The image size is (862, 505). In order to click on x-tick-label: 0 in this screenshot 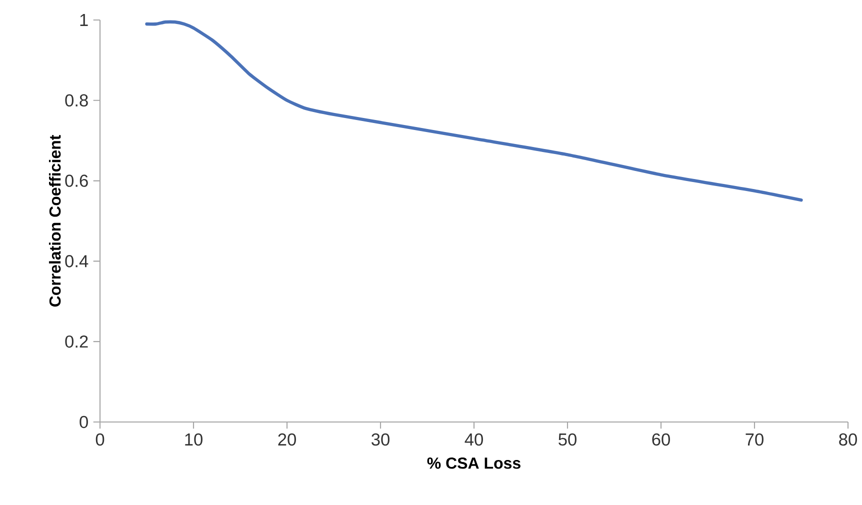, I will do `click(100, 439)`.